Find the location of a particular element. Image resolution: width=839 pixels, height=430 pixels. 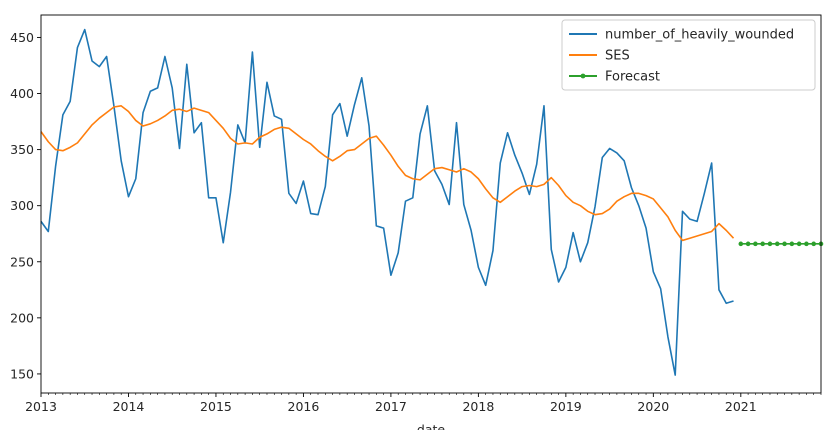

y-axis: 150 200 250 300 350 400 450 is located at coordinates (25, 205).